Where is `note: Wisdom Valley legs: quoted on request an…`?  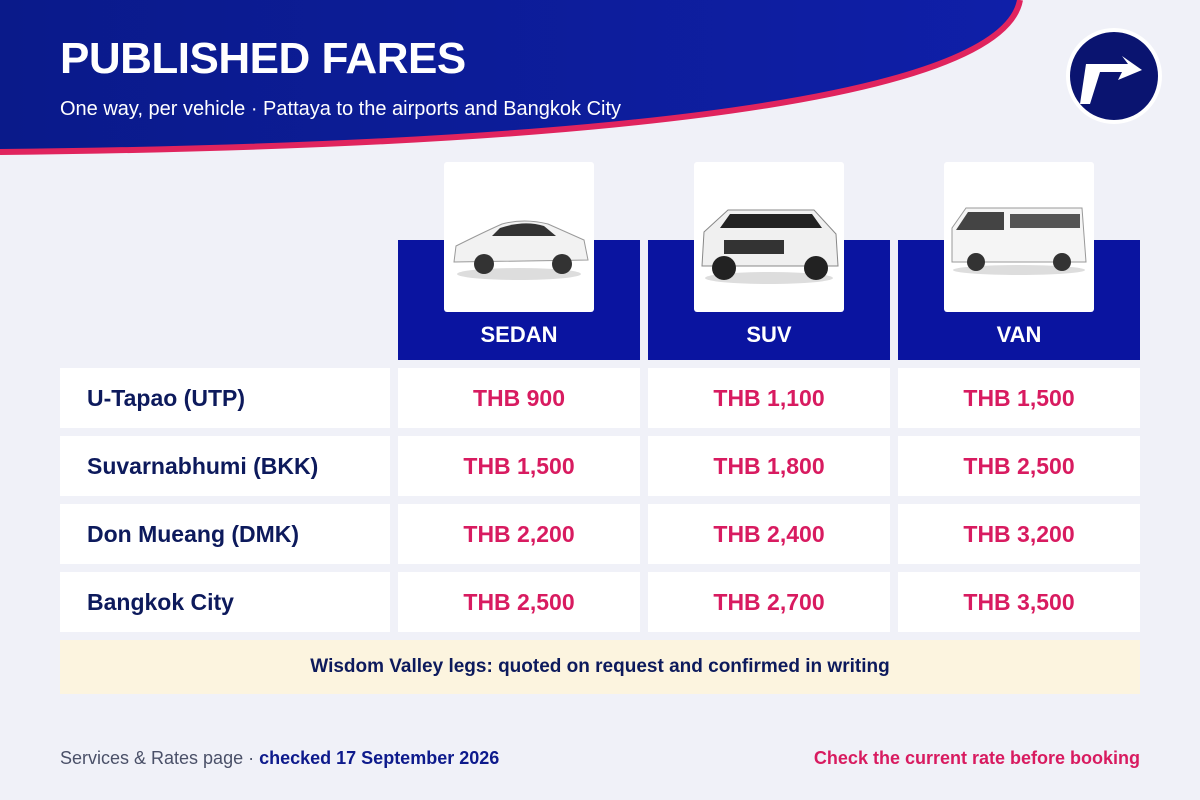 note: Wisdom Valley legs: quoted on request an… is located at coordinates (600, 667).